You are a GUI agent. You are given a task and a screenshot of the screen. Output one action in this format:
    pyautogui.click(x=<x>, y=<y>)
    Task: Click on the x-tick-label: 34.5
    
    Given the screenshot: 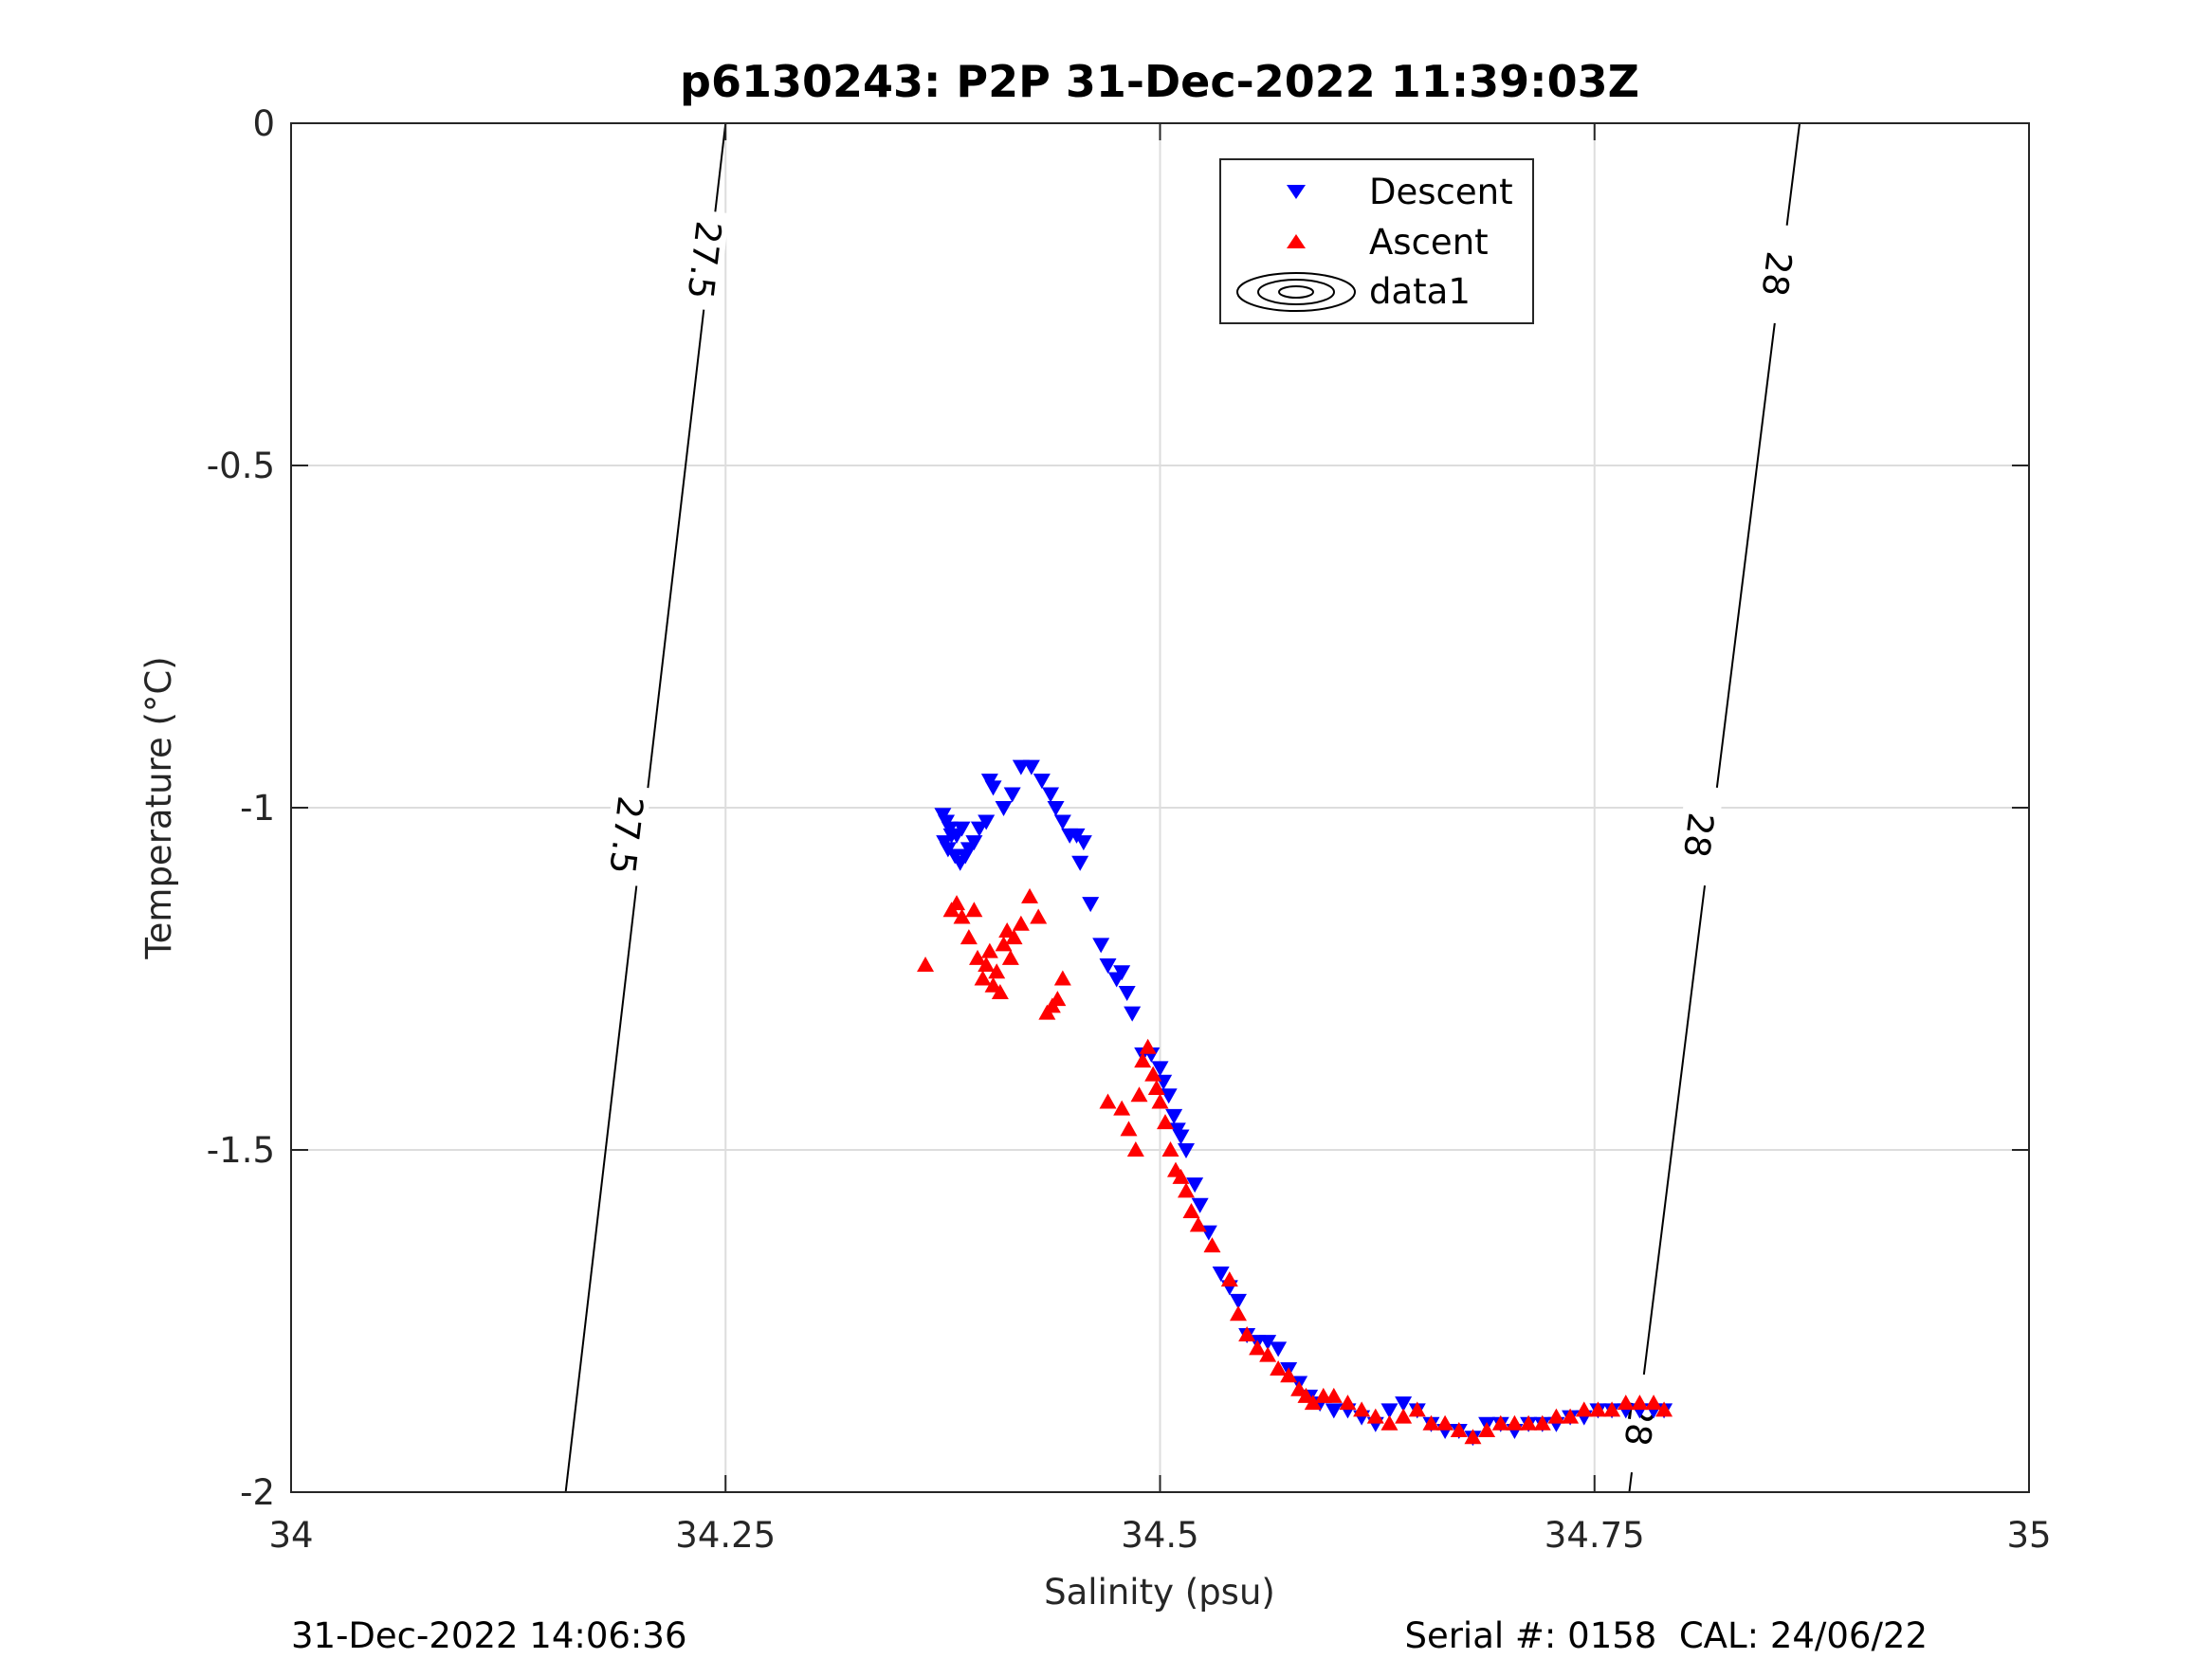 What is the action you would take?
    pyautogui.click(x=1159, y=1535)
    